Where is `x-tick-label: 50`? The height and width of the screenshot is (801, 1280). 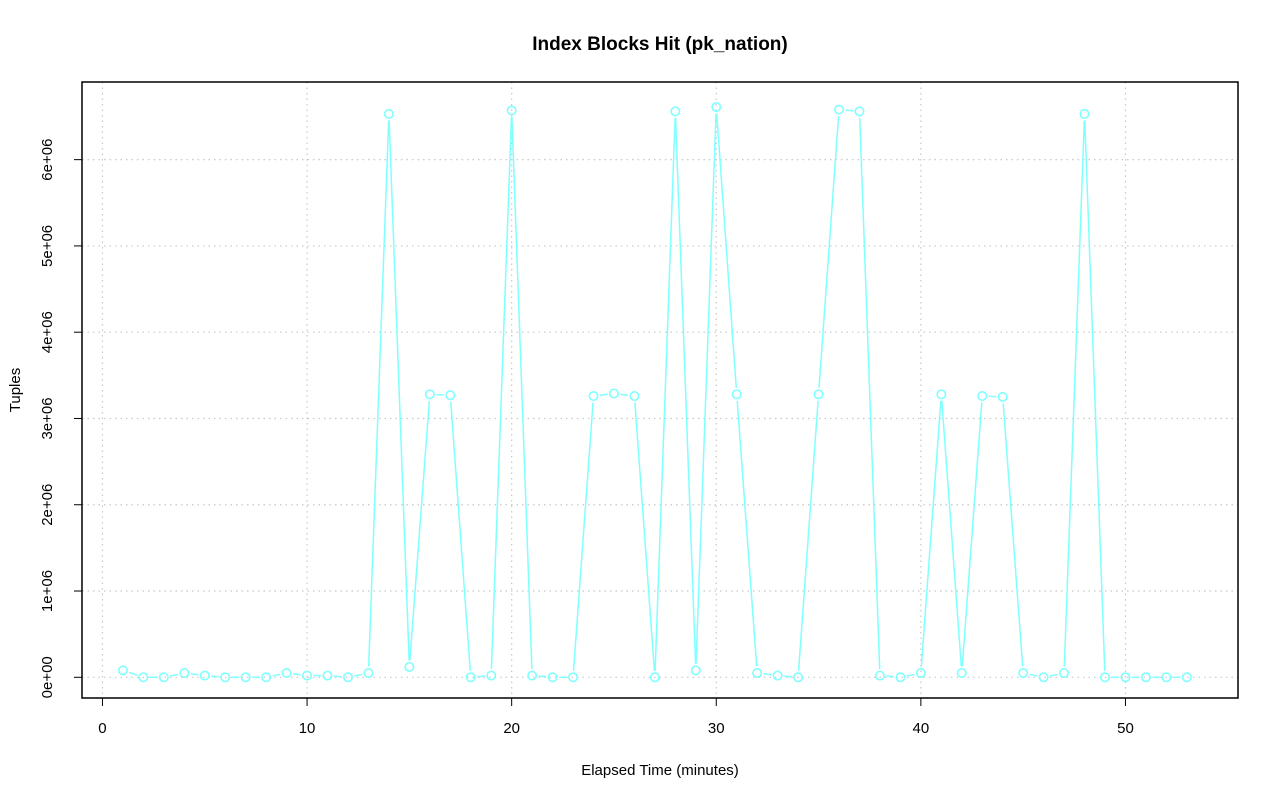
x-tick-label: 50 is located at coordinates (1125, 728).